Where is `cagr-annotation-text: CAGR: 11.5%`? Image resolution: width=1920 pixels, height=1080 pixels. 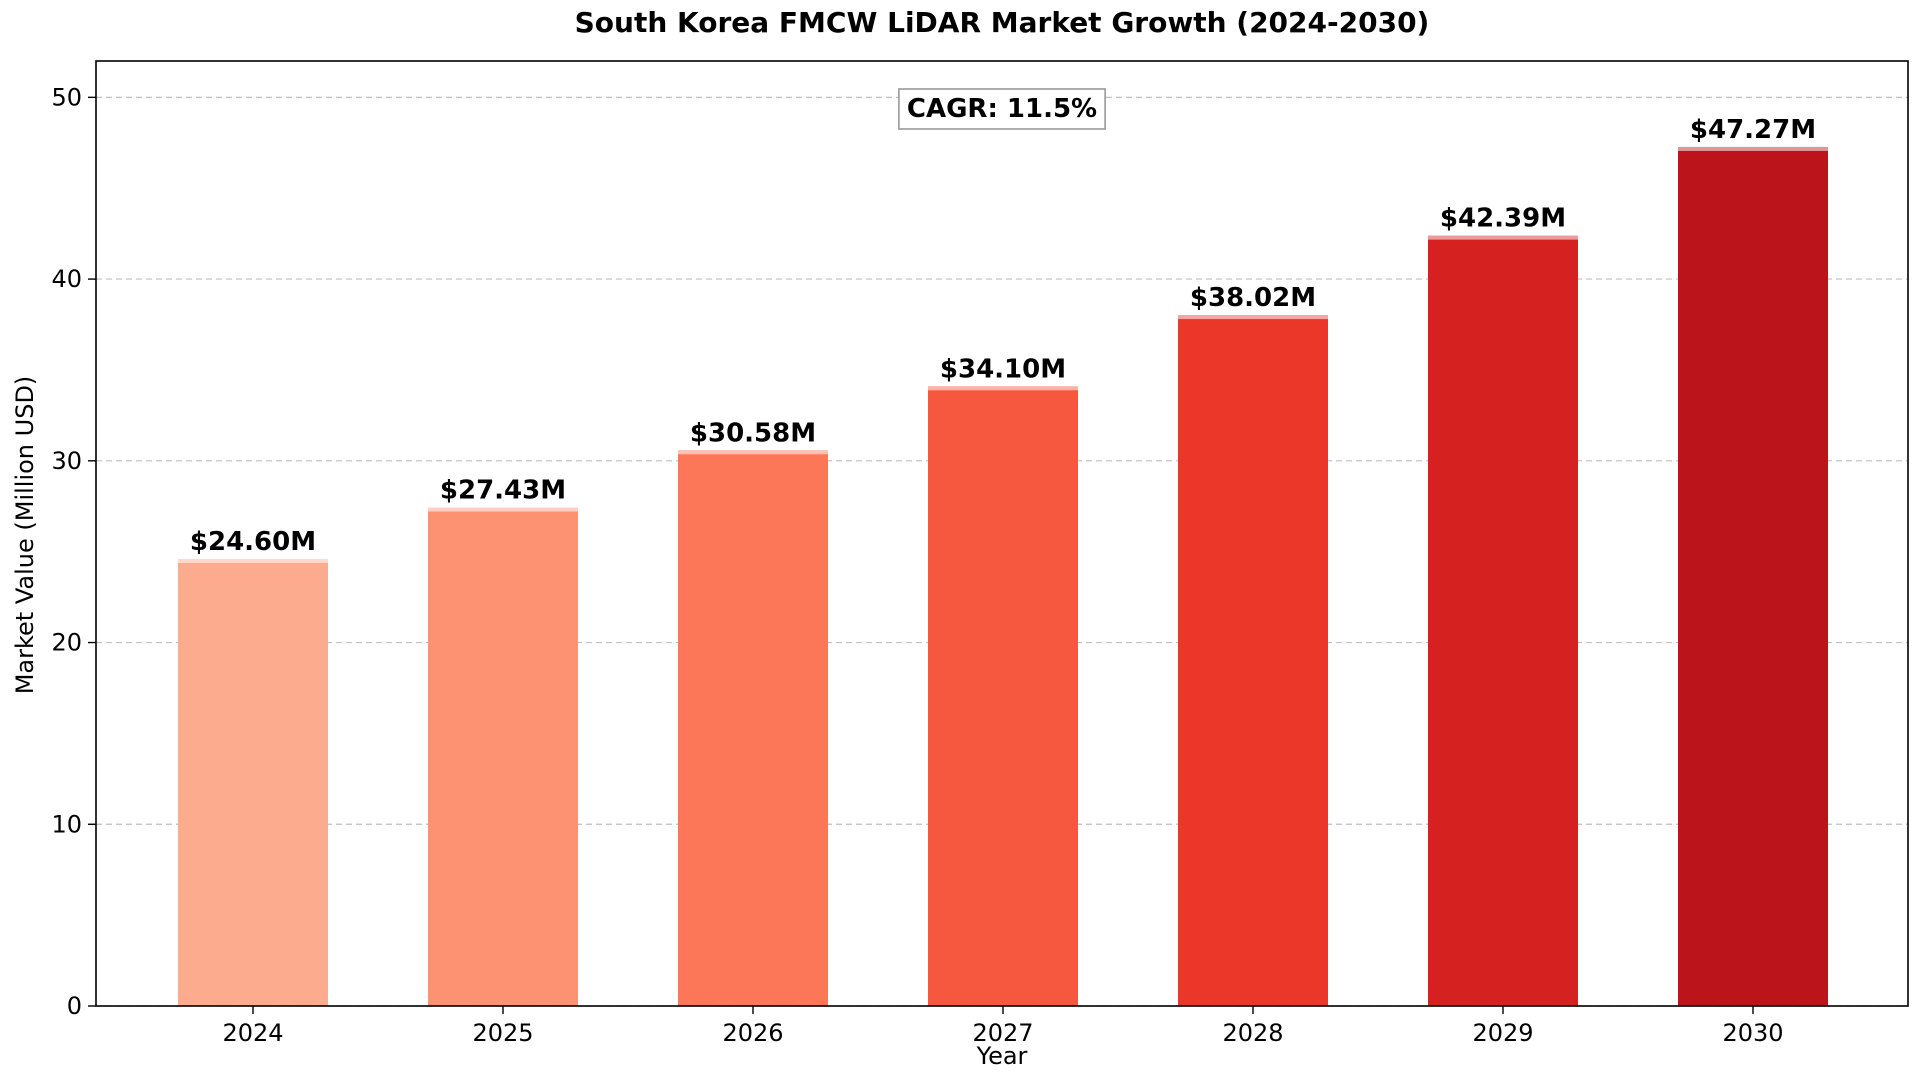 cagr-annotation-text: CAGR: 11.5% is located at coordinates (1002, 109).